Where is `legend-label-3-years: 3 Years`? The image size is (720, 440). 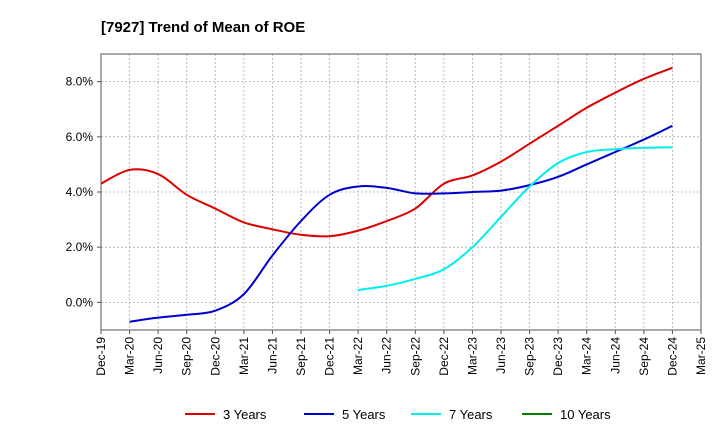 legend-label-3-years: 3 Years is located at coordinates (245, 414).